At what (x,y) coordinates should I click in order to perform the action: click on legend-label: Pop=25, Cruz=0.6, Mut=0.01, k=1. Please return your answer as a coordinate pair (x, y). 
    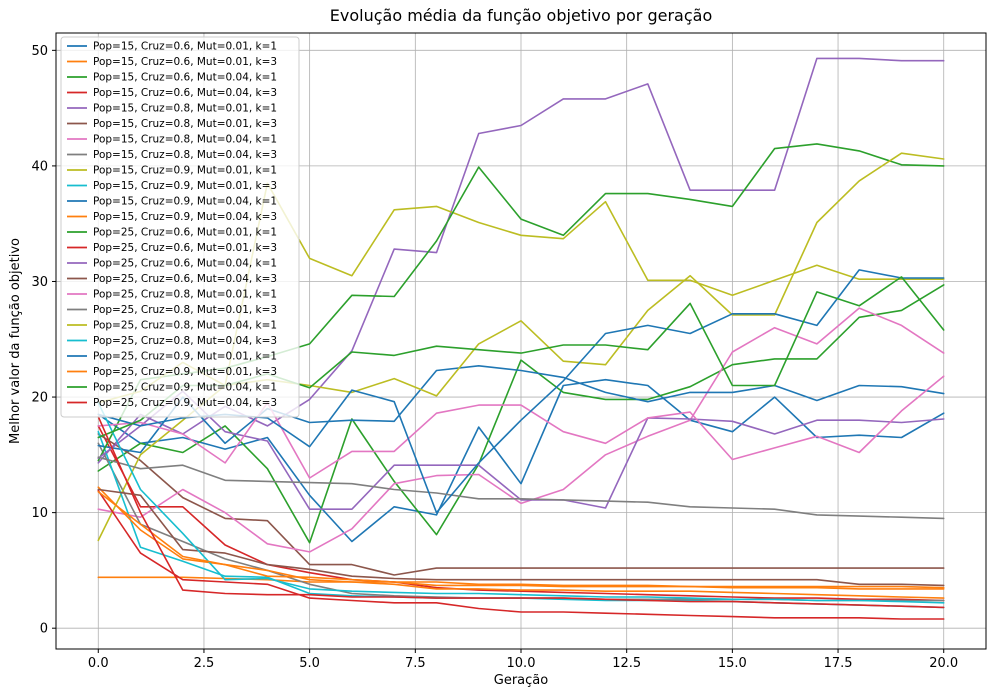
    Looking at the image, I should click on (185, 233).